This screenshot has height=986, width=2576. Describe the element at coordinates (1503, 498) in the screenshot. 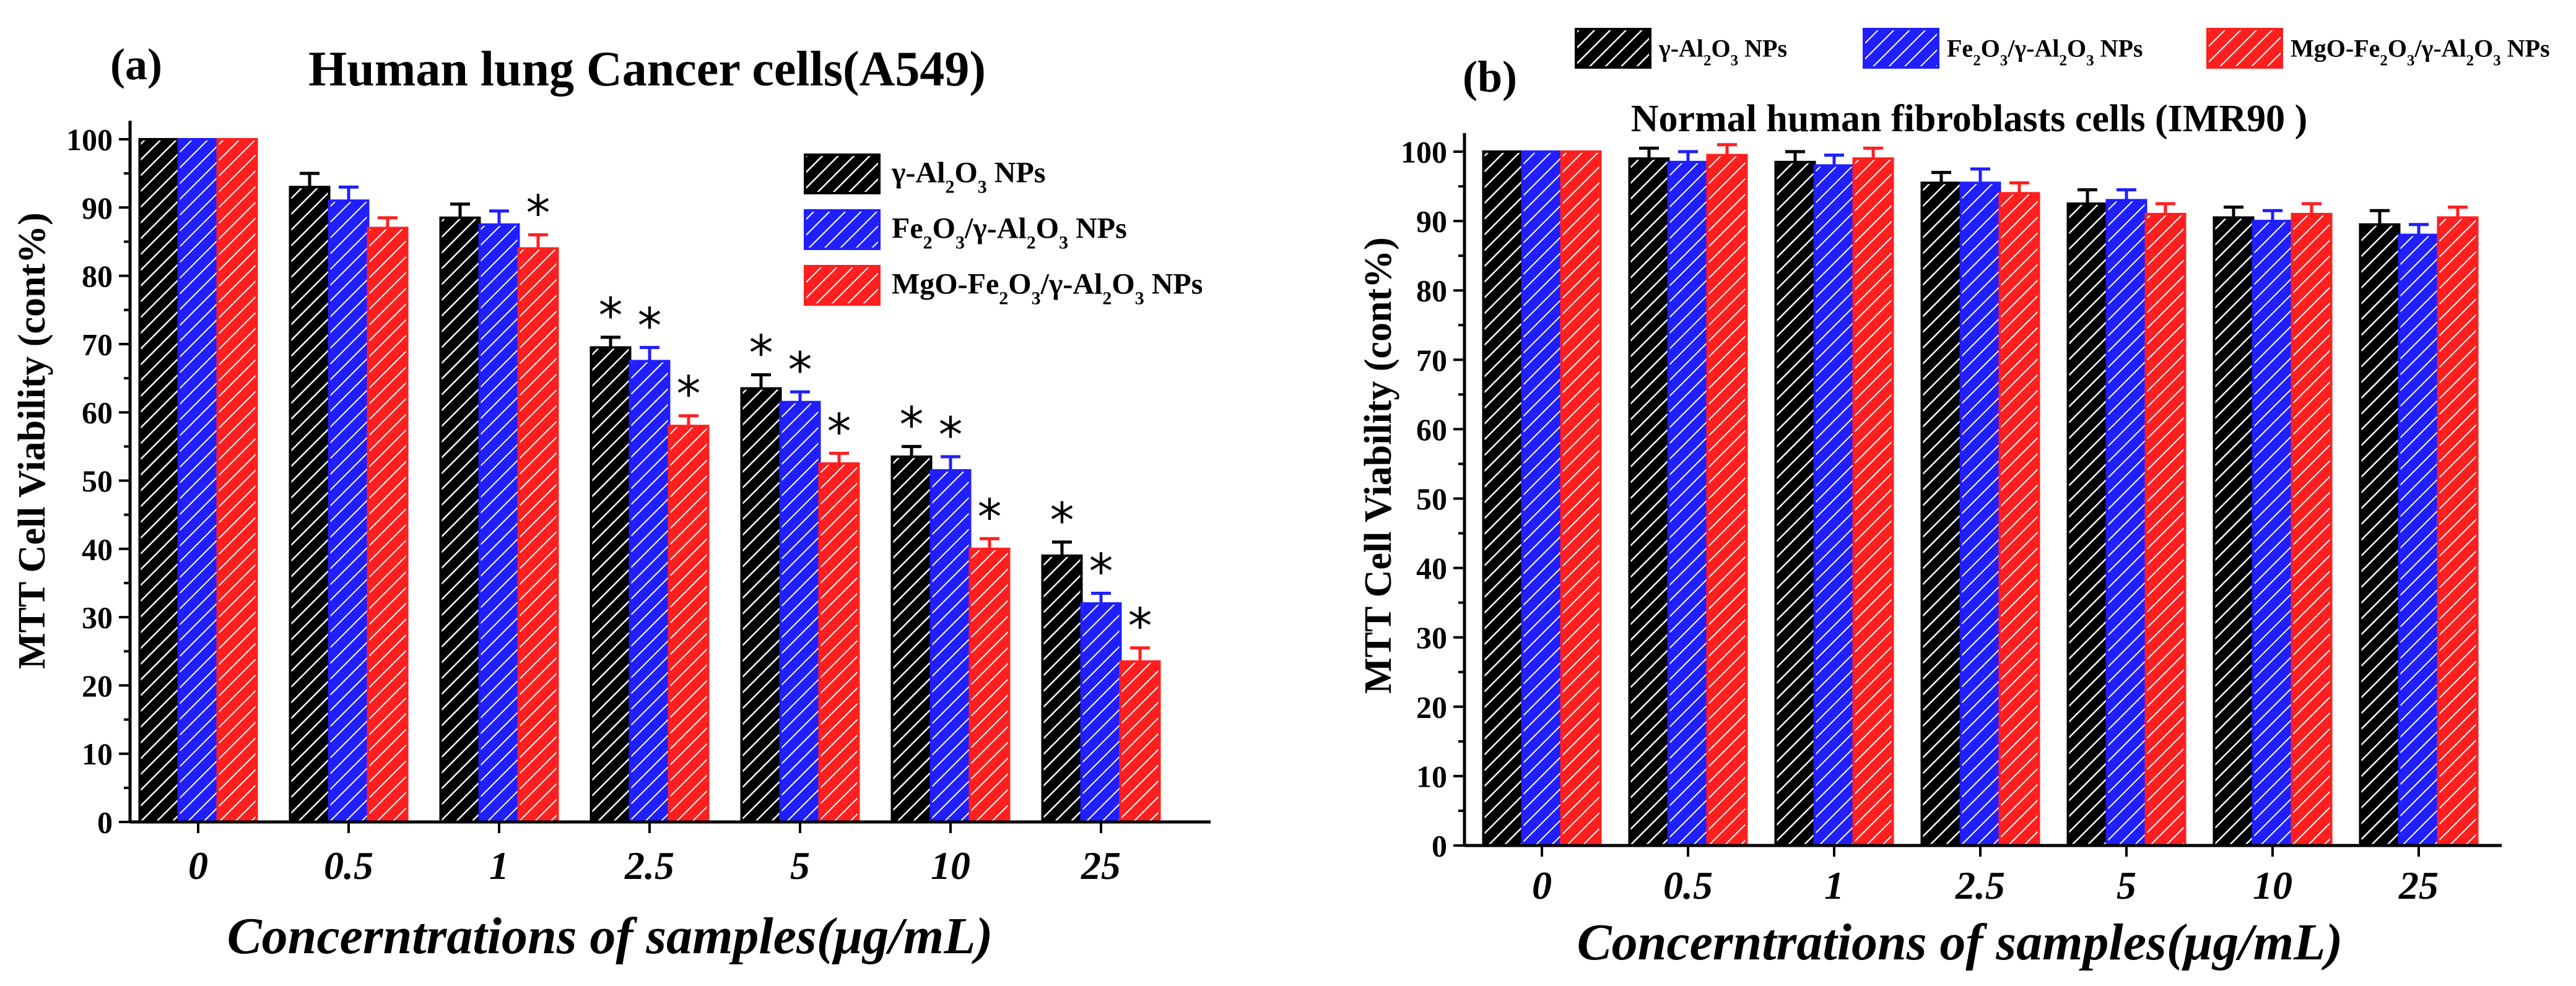

I see `bar-b-s0-c0` at that location.